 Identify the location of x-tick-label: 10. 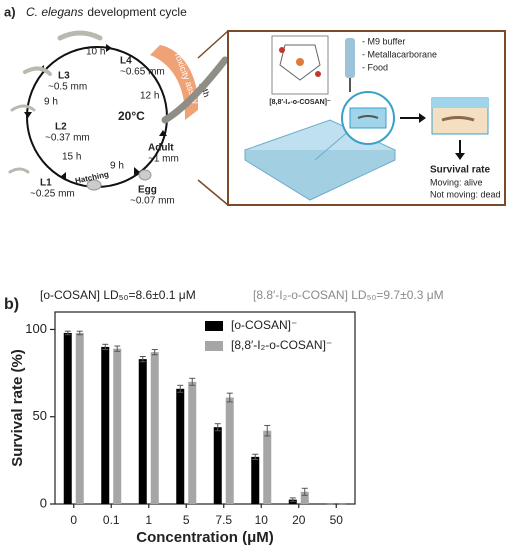
(262, 520).